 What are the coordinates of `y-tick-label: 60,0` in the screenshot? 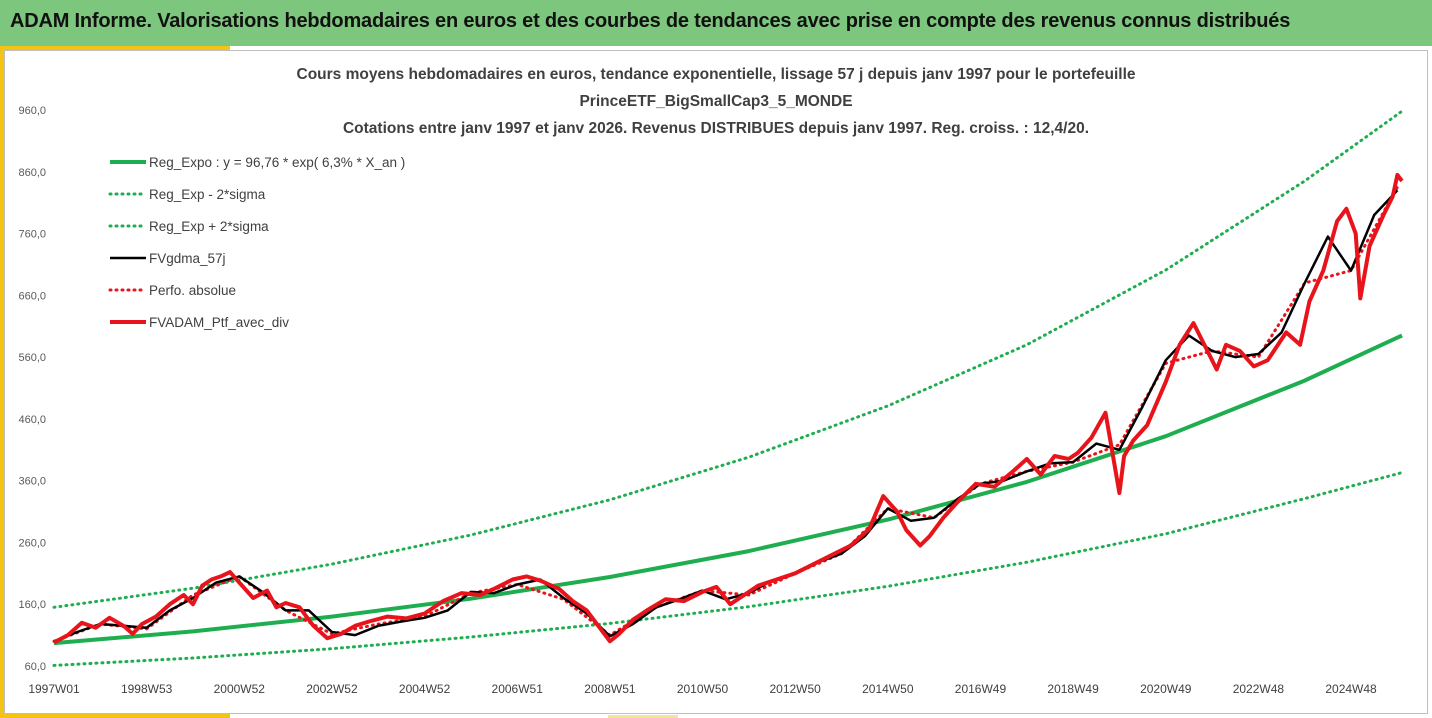 It's located at (35, 667).